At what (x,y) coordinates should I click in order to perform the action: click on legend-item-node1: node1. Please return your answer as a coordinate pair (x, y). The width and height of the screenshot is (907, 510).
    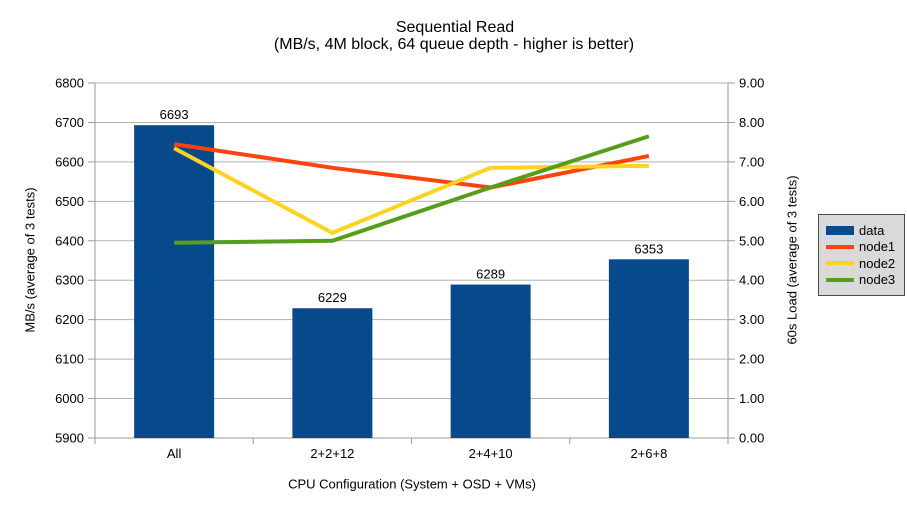
    Looking at the image, I should click on (862, 247).